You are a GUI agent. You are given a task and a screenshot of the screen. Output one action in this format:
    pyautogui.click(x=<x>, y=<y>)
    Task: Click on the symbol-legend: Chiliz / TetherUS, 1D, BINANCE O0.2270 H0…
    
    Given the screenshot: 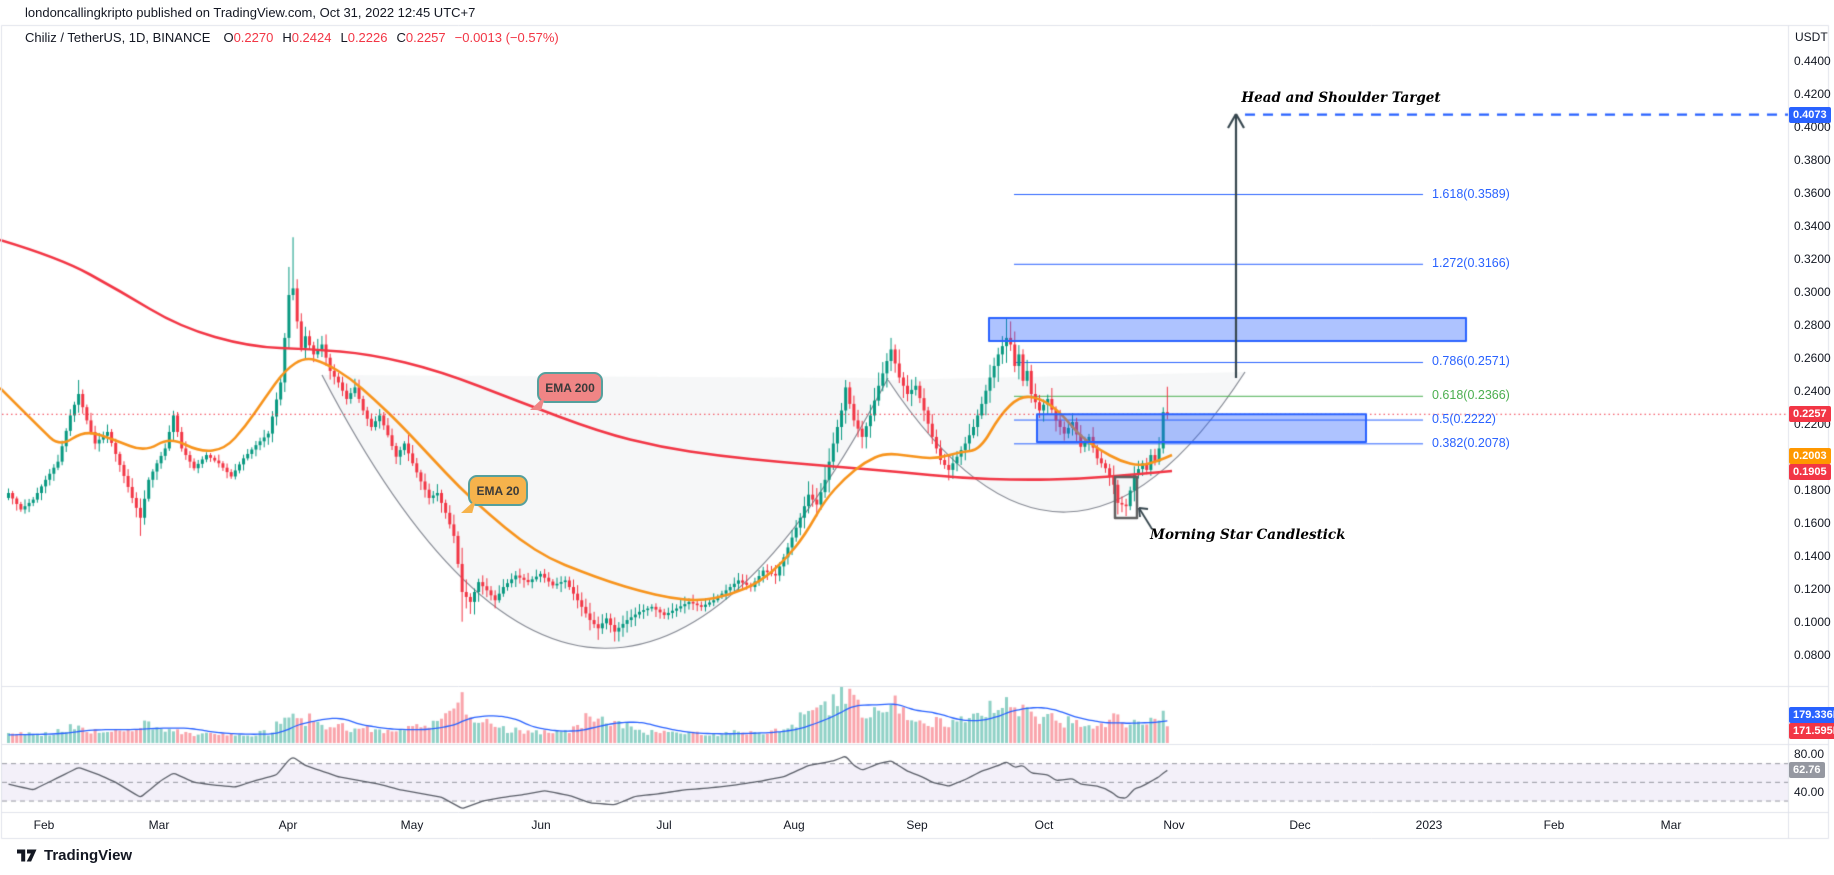 What is the action you would take?
    pyautogui.click(x=292, y=37)
    